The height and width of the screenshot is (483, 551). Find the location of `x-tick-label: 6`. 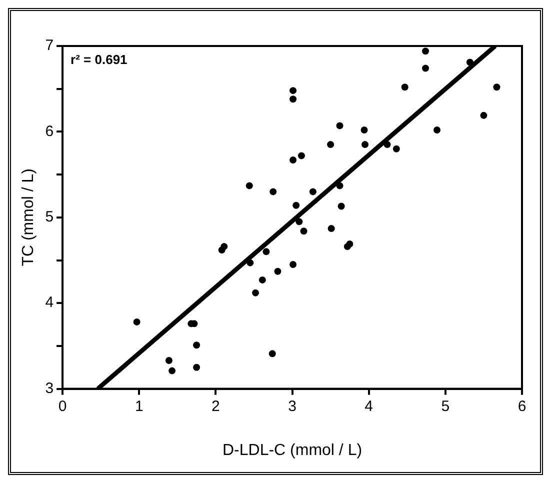

x-tick-label: 6 is located at coordinates (522, 406).